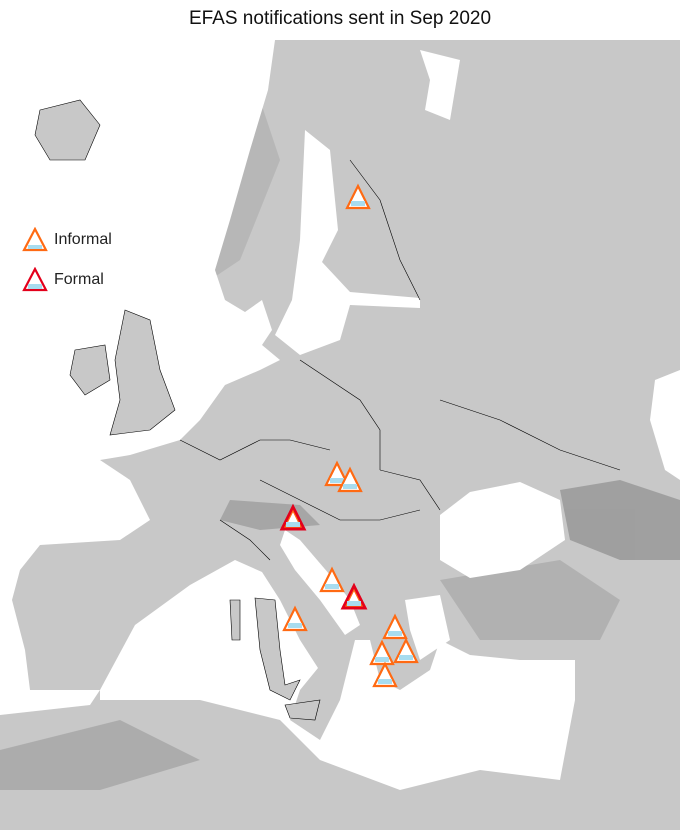 The height and width of the screenshot is (830, 680). I want to click on legend-label-informal: Informal, so click(83, 239).